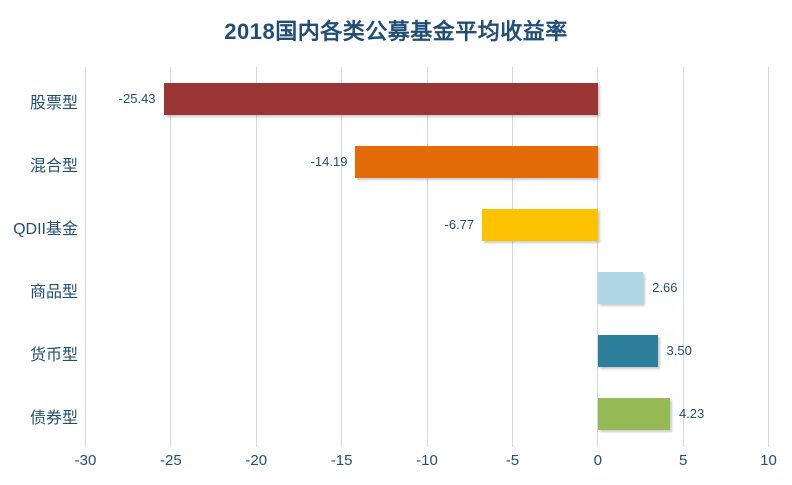 This screenshot has width=792, height=485. Describe the element at coordinates (512, 257) in the screenshot. I see `gridline-x--5` at that location.